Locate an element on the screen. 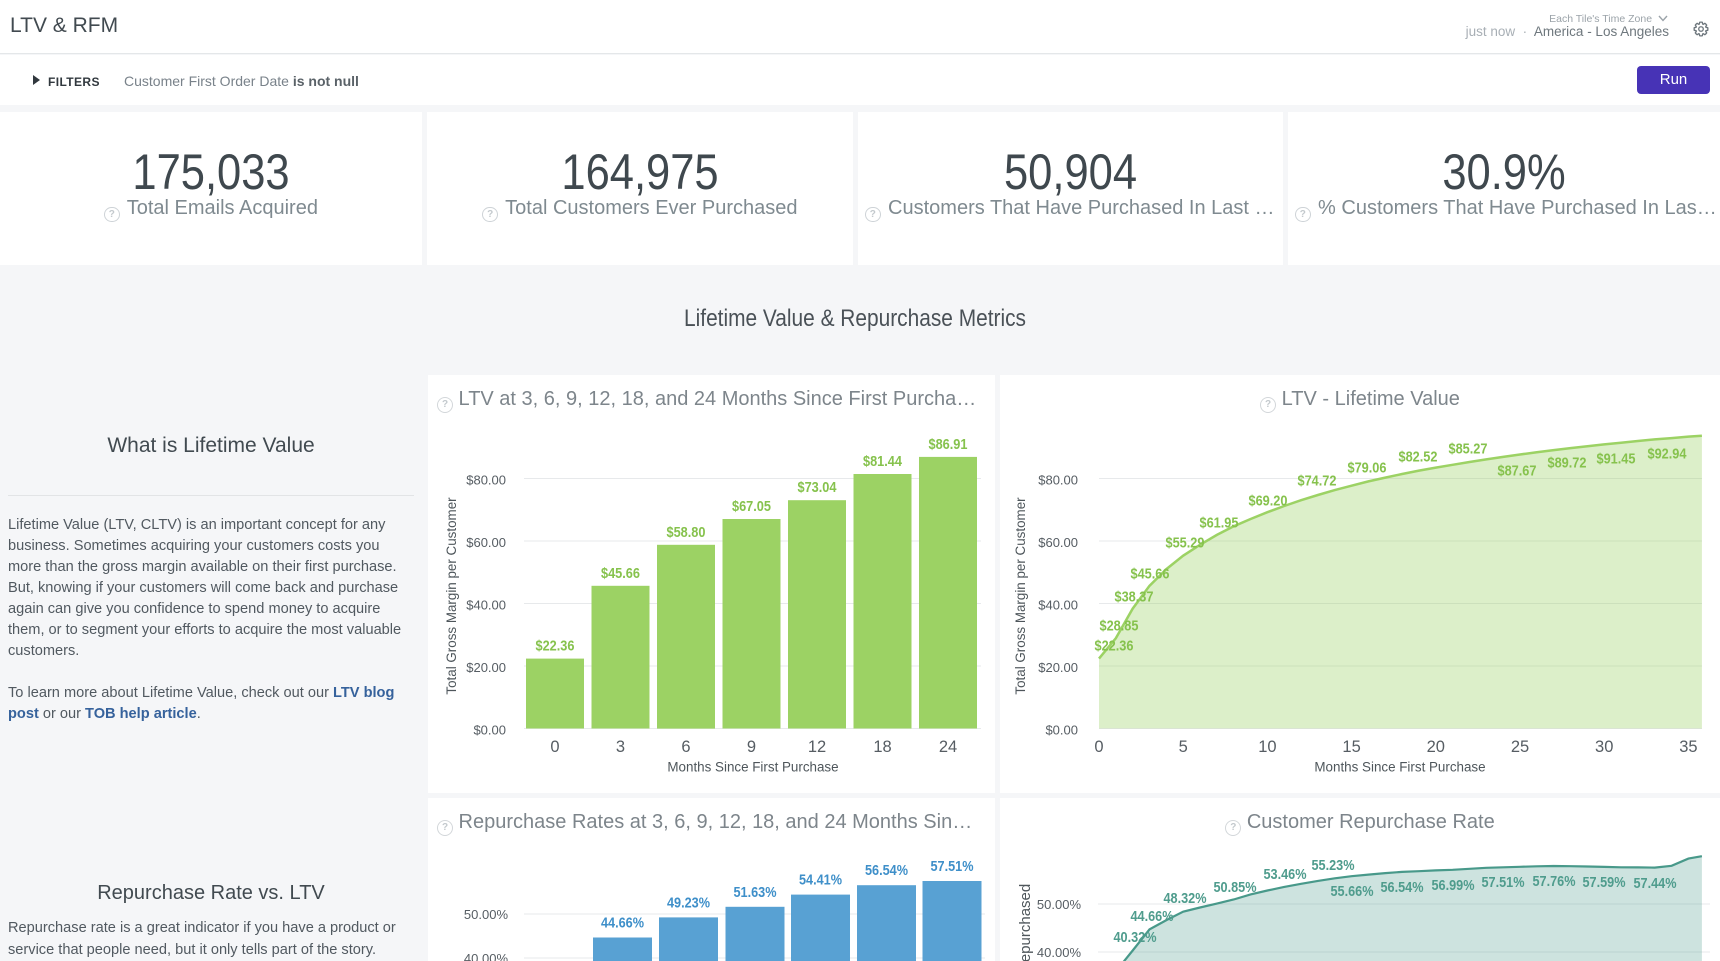 This screenshot has width=1720, height=961. svg-text: 24 is located at coordinates (948, 747).